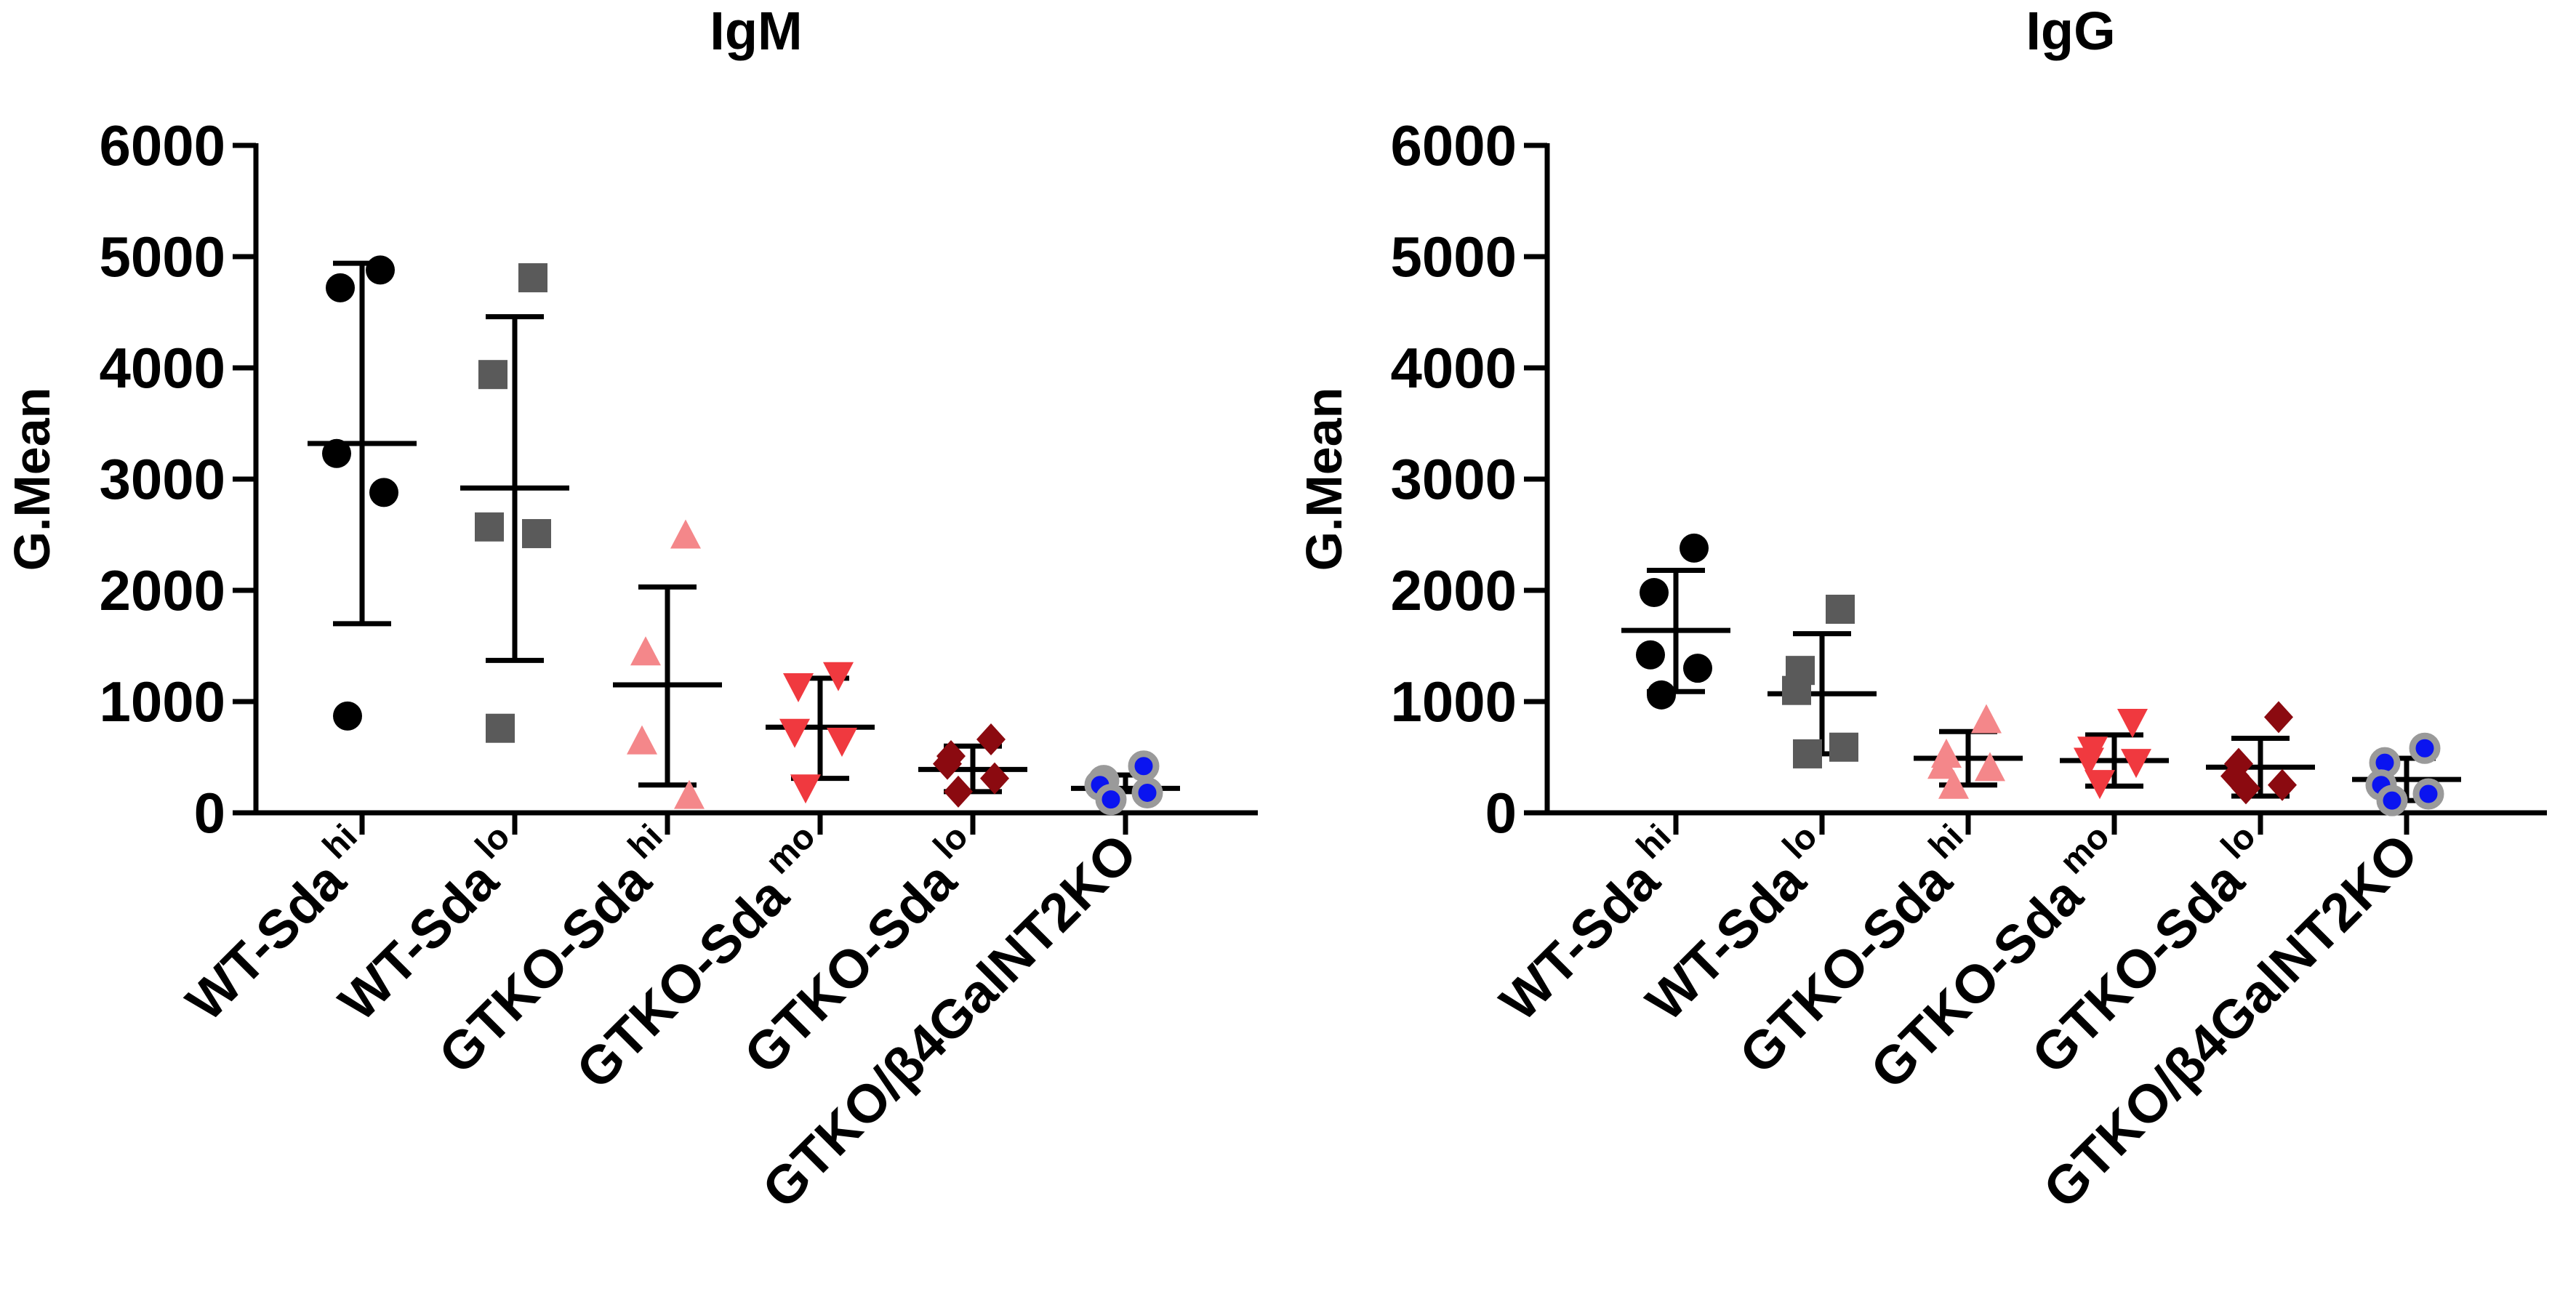 This screenshot has height=1305, width=2576. Describe the element at coordinates (756, 31) in the screenshot. I see `chart-title: IgM` at that location.